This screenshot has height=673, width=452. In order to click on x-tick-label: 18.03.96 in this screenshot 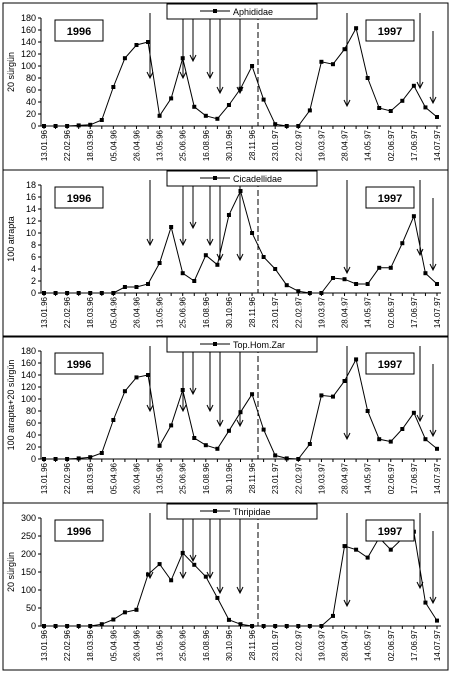, I will do `click(90, 645)`.